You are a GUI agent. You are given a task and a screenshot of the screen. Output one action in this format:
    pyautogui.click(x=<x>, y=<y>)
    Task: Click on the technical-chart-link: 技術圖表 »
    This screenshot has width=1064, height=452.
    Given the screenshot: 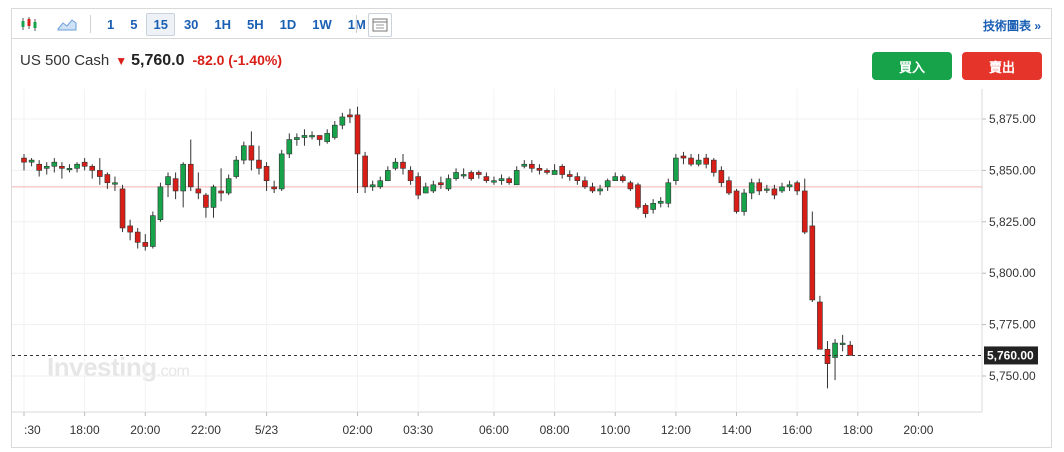 What is the action you would take?
    pyautogui.click(x=1011, y=26)
    